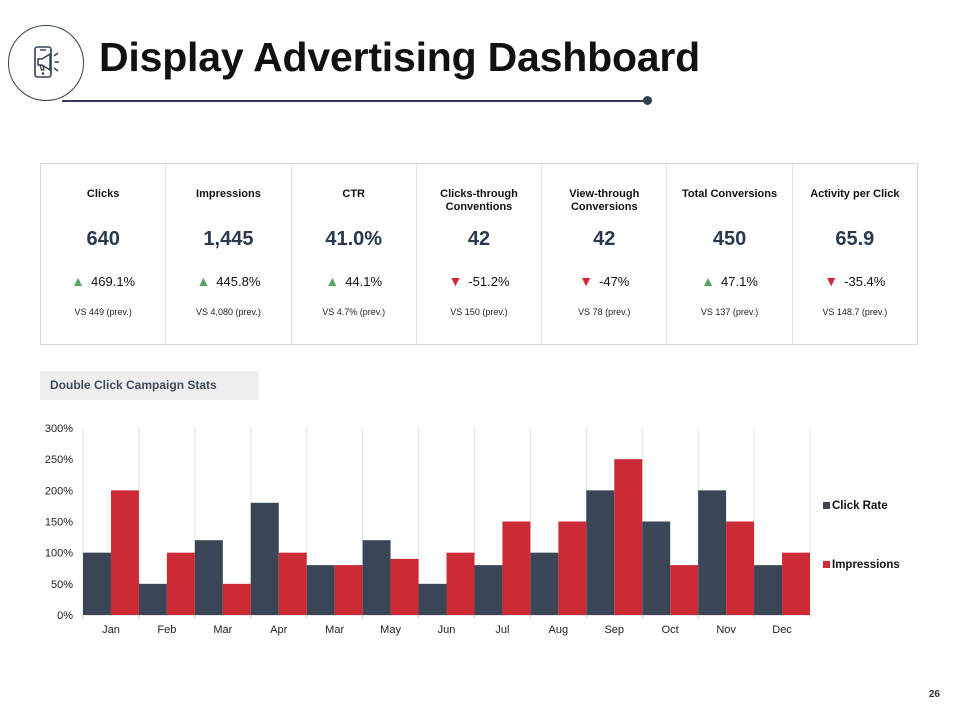  Describe the element at coordinates (729, 239) in the screenshot. I see `kpi-value: 450` at that location.